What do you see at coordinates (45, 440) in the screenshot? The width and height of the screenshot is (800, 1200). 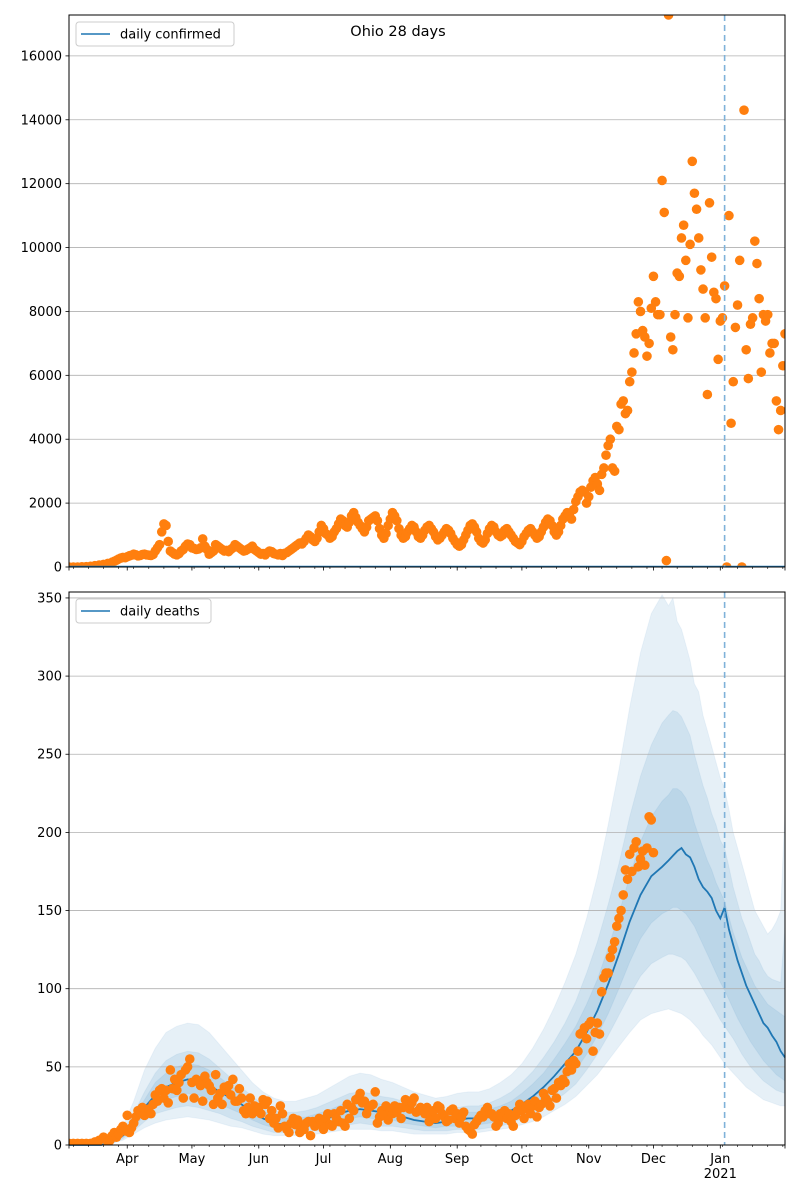 I see `y-tick-label: 4000` at bounding box center [45, 440].